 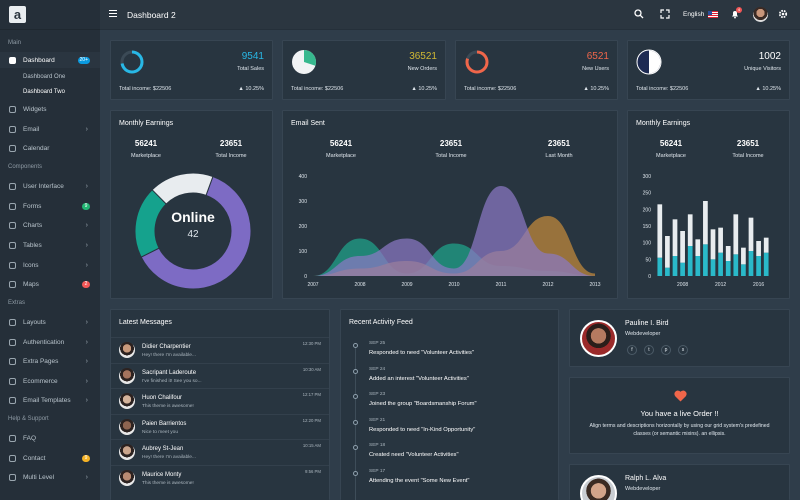 What do you see at coordinates (50, 322) in the screenshot?
I see `sidebar-item-layouts: Layouts ›` at bounding box center [50, 322].